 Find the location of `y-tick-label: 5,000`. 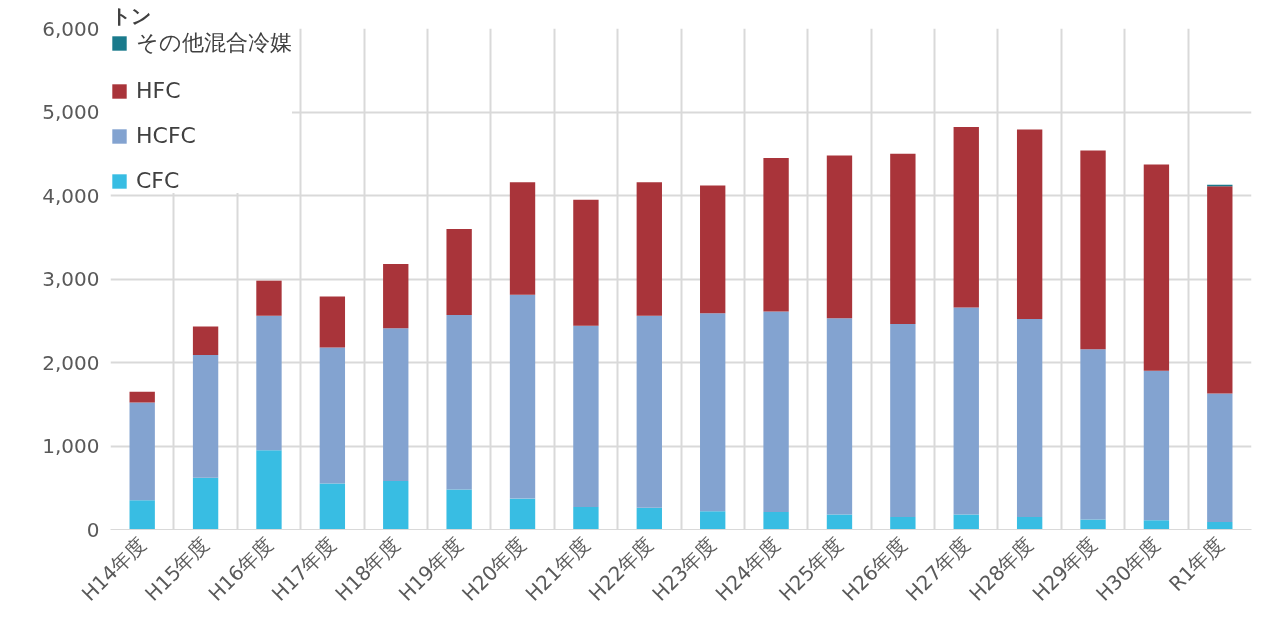

y-tick-label: 5,000 is located at coordinates (71, 112).